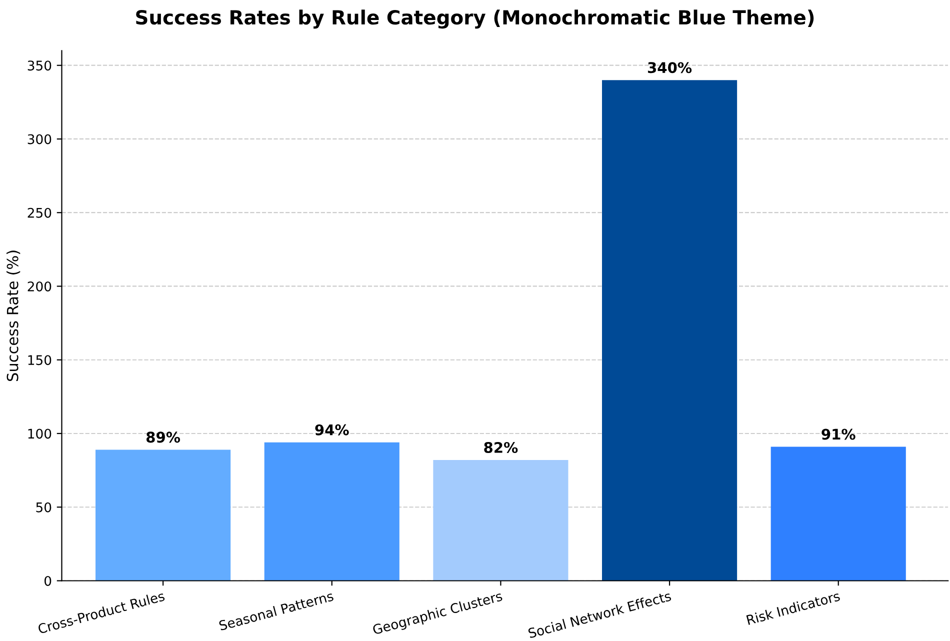 The height and width of the screenshot is (641, 950). What do you see at coordinates (40, 139) in the screenshot?
I see `y-tick-label: 300` at bounding box center [40, 139].